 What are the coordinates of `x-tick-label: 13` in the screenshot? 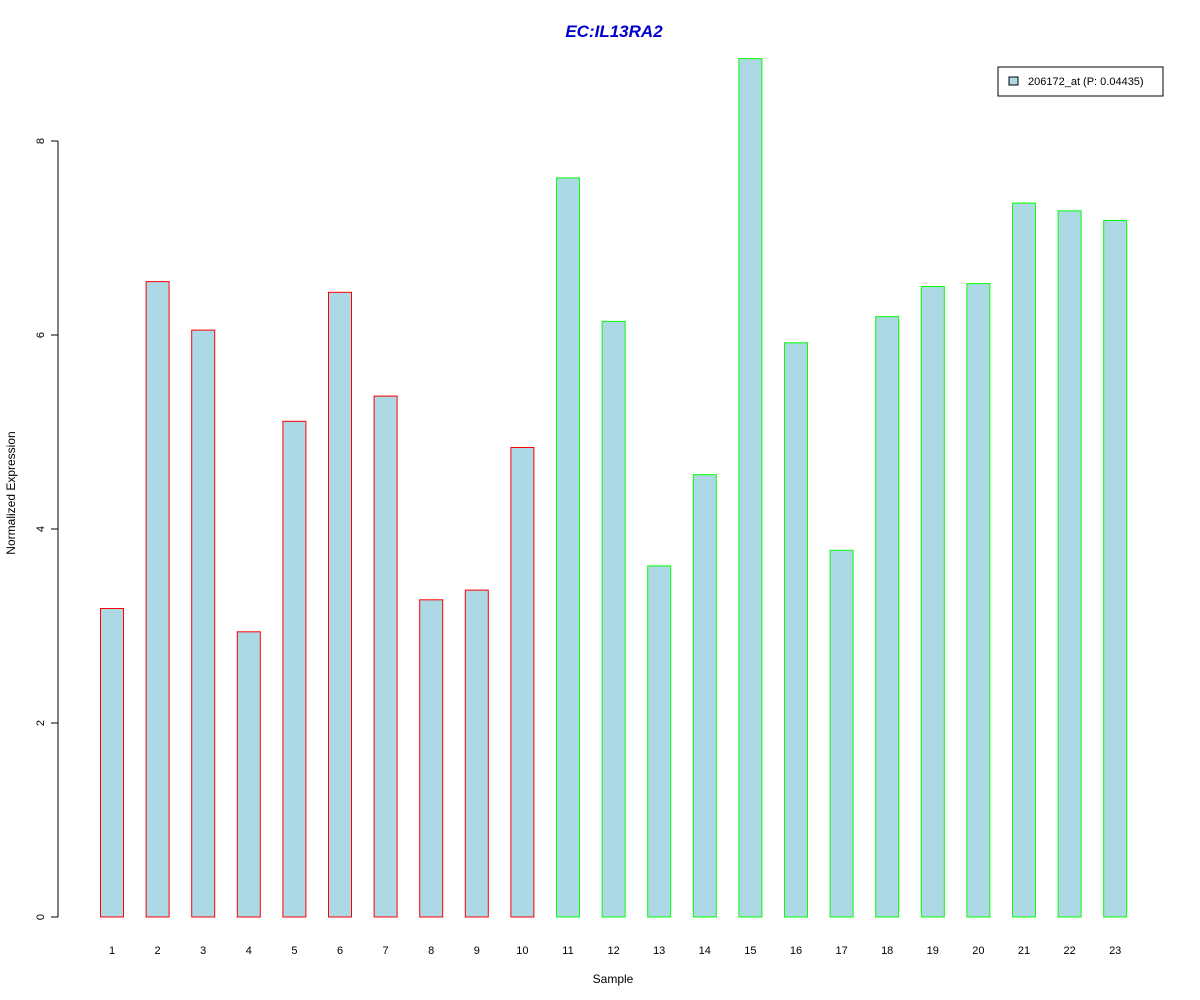 It's located at (659, 951).